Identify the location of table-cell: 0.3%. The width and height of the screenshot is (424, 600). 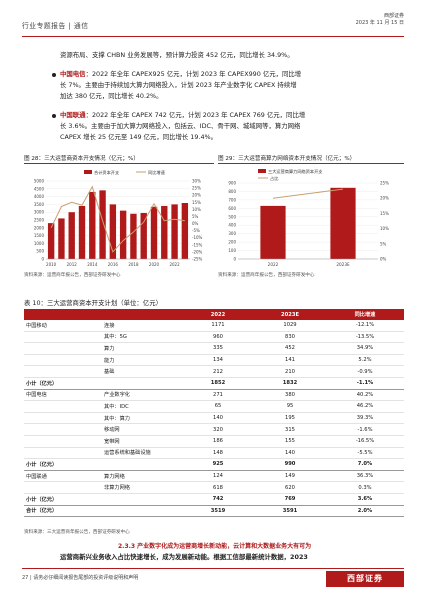
(365, 487).